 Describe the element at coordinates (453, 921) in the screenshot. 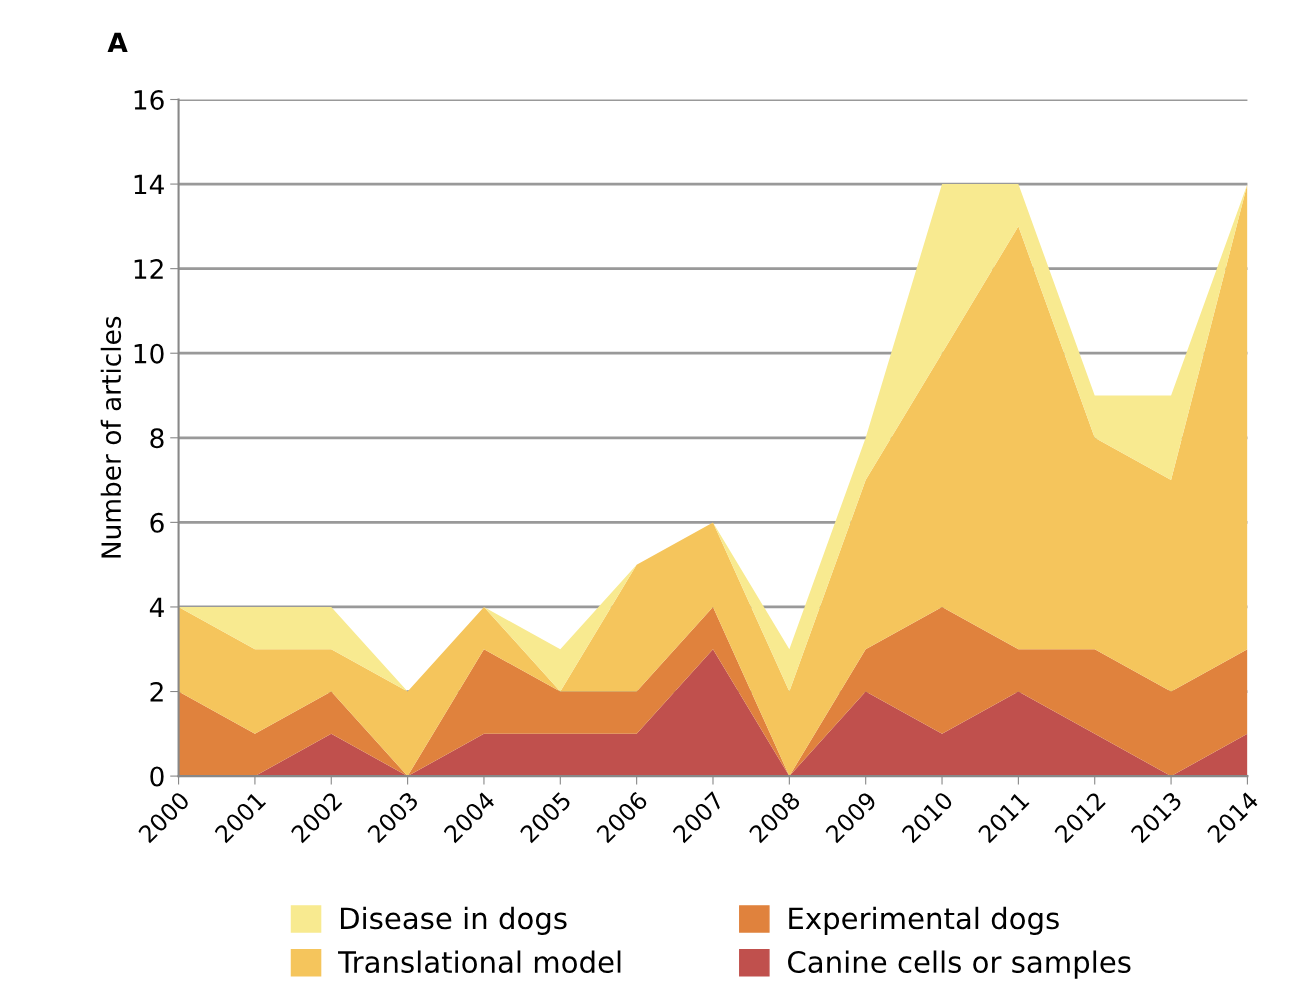

I see `legend-label: Disease in dogs` at that location.